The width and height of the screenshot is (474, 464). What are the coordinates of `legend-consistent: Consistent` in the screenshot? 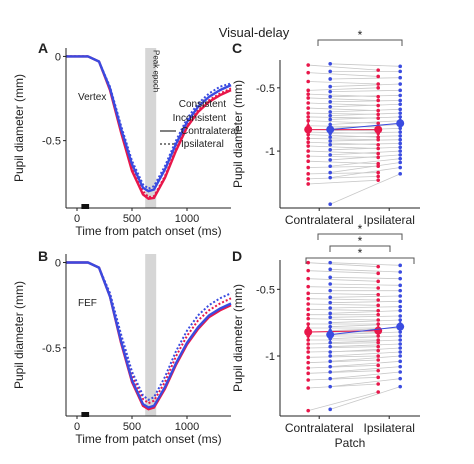 It's located at (202, 104).